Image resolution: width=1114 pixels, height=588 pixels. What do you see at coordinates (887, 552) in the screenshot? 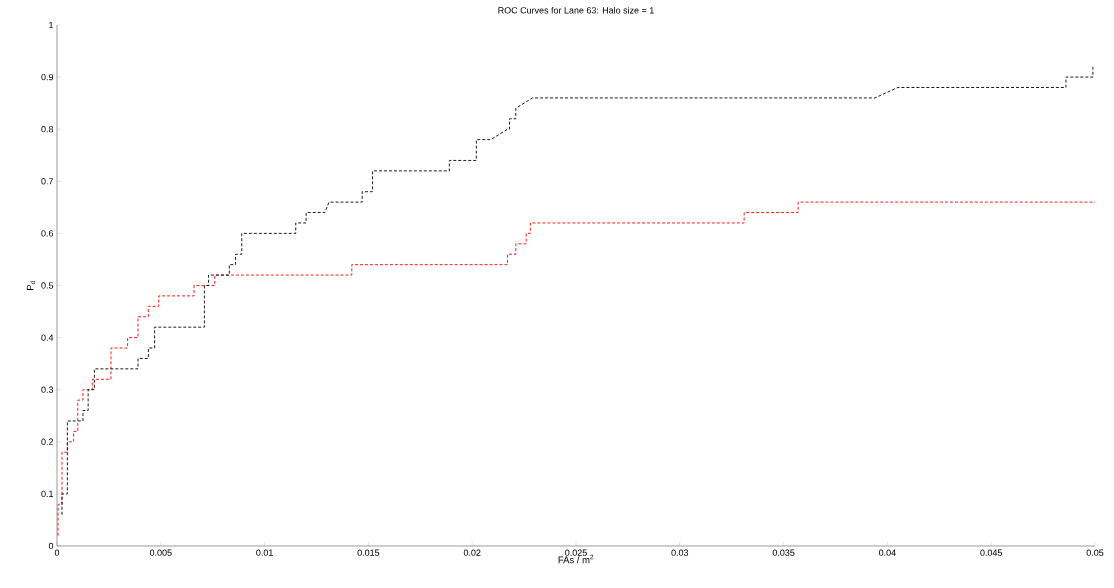
I see `x-tick-label: 0.04` at bounding box center [887, 552].